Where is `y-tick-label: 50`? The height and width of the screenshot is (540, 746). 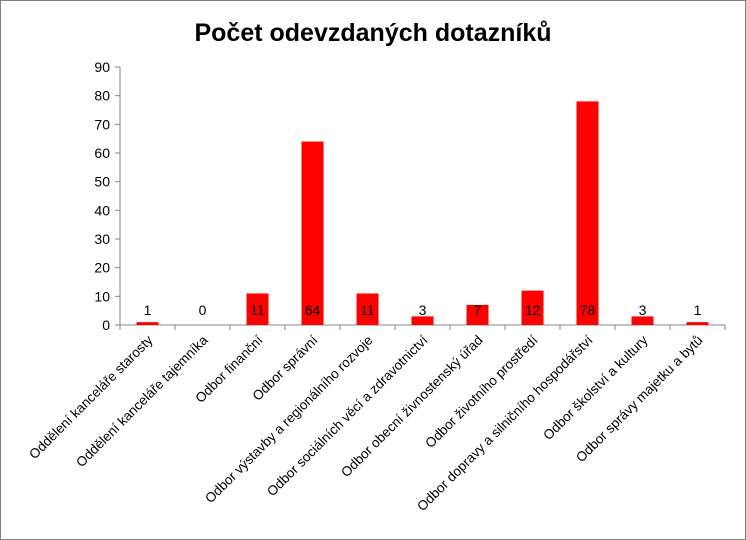 y-tick-label: 50 is located at coordinates (102, 182).